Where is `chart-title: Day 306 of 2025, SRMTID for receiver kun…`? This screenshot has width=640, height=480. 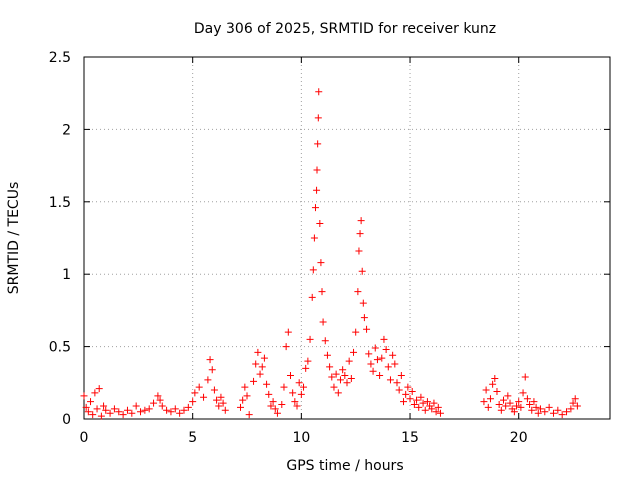 chart-title: Day 306 of 2025, SRMTID for receiver kun… is located at coordinates (345, 29).